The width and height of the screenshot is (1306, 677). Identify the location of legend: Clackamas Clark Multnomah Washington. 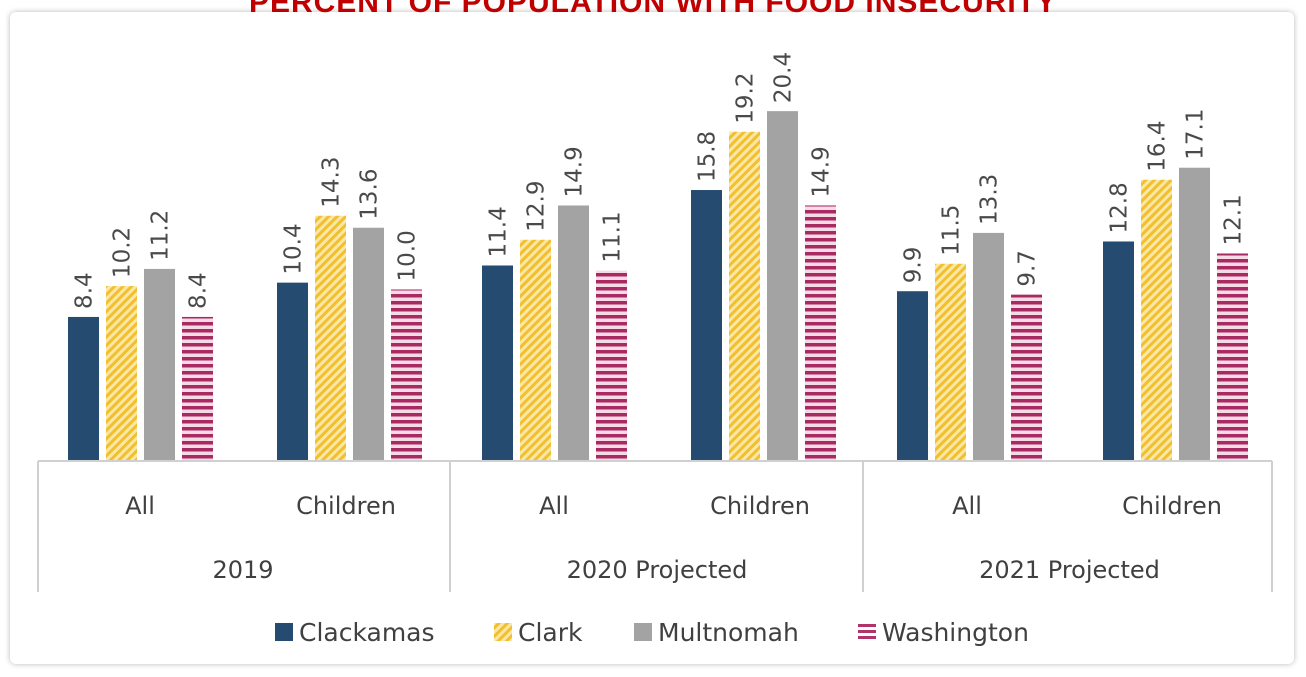
(652, 632).